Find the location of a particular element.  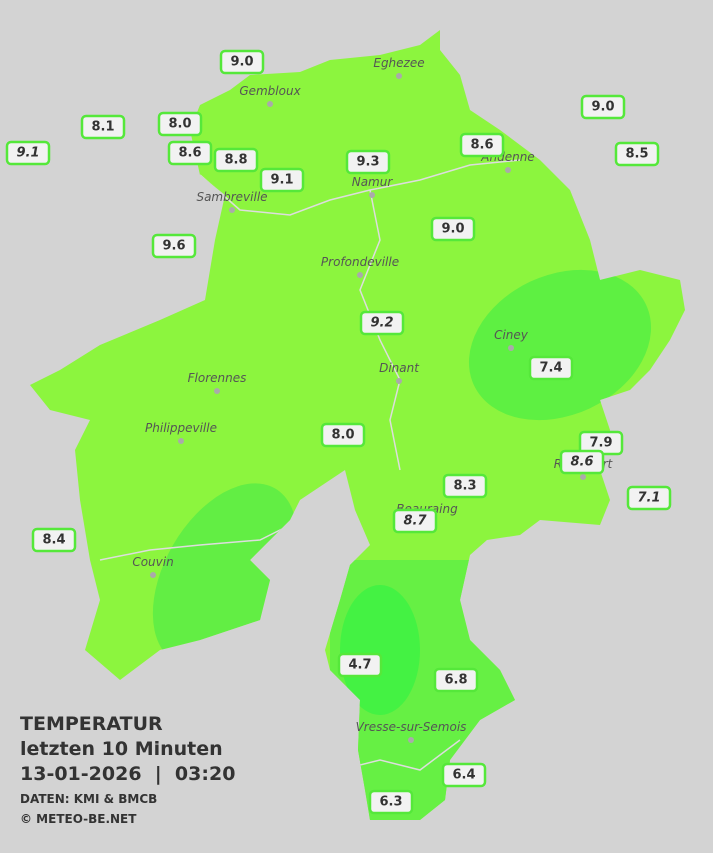

station-value: 8.3 is located at coordinates (464, 486).